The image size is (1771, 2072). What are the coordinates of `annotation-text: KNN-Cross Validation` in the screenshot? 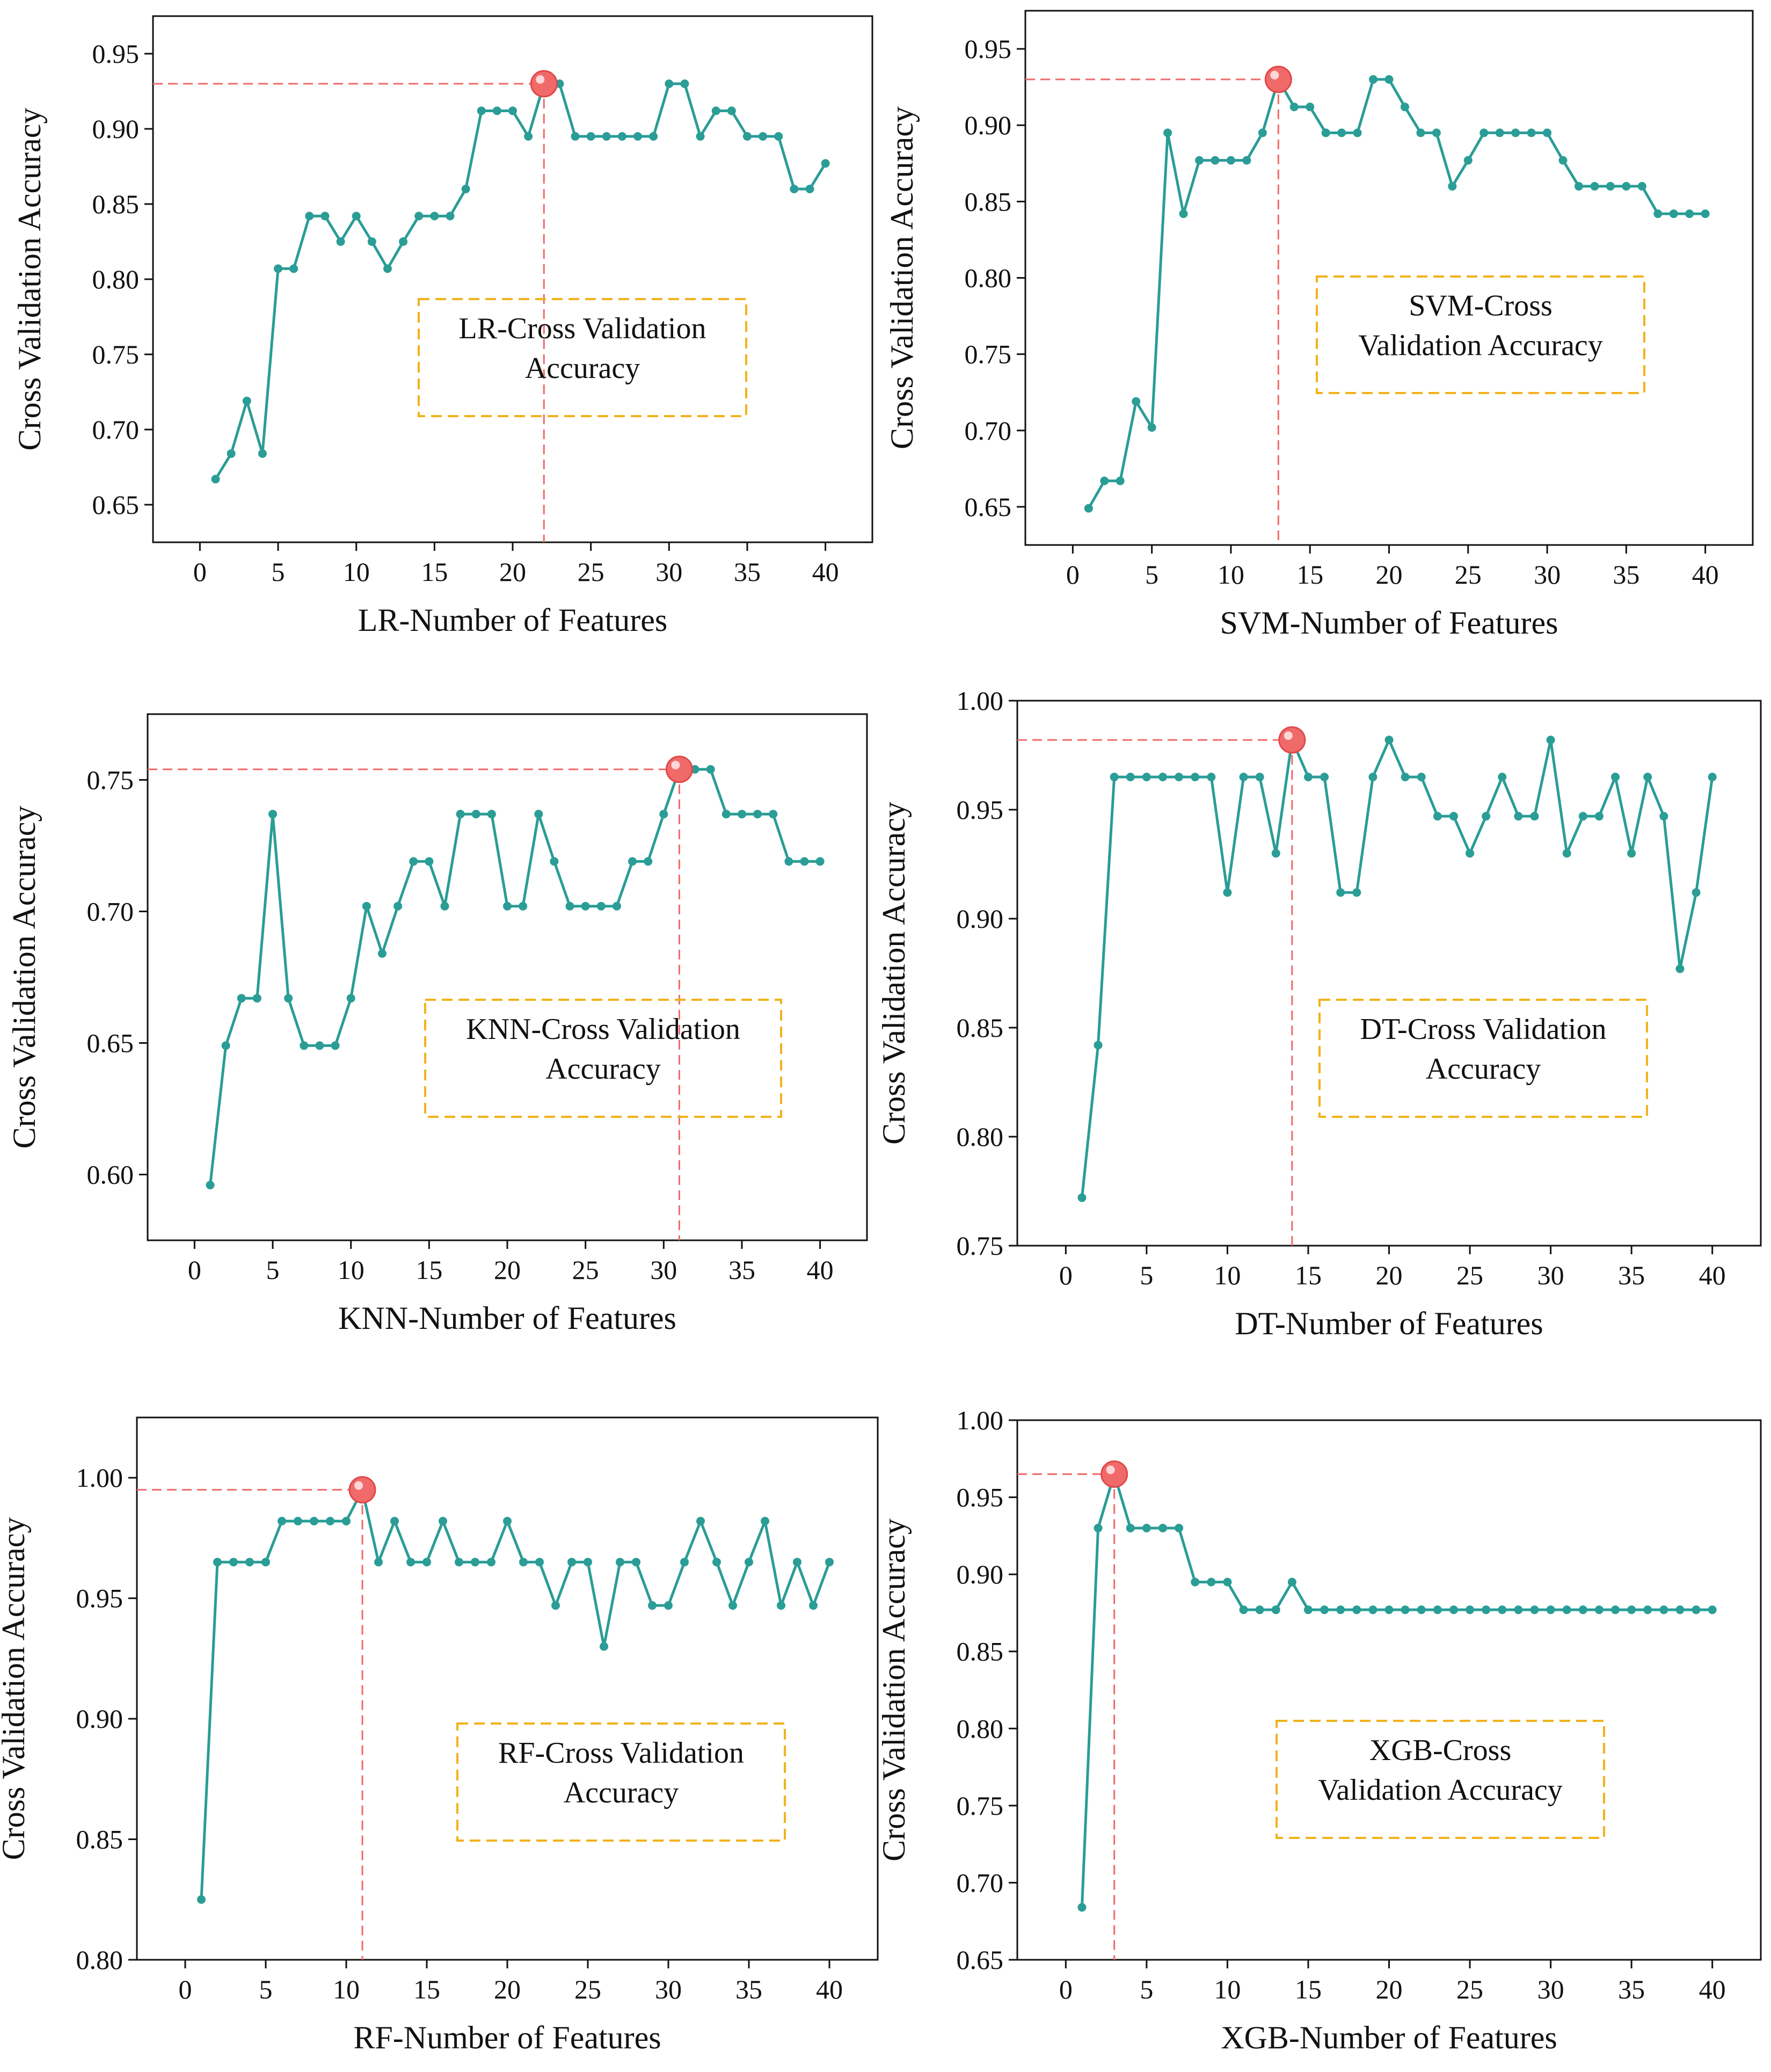 It's located at (603, 1029).